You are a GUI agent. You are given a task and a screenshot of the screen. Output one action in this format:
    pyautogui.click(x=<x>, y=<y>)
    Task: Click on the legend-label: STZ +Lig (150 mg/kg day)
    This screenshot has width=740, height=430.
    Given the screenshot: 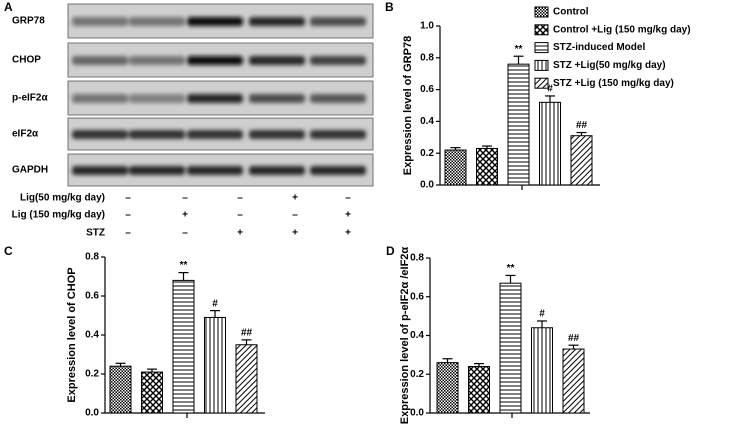 What is the action you would take?
    pyautogui.click(x=613, y=83)
    